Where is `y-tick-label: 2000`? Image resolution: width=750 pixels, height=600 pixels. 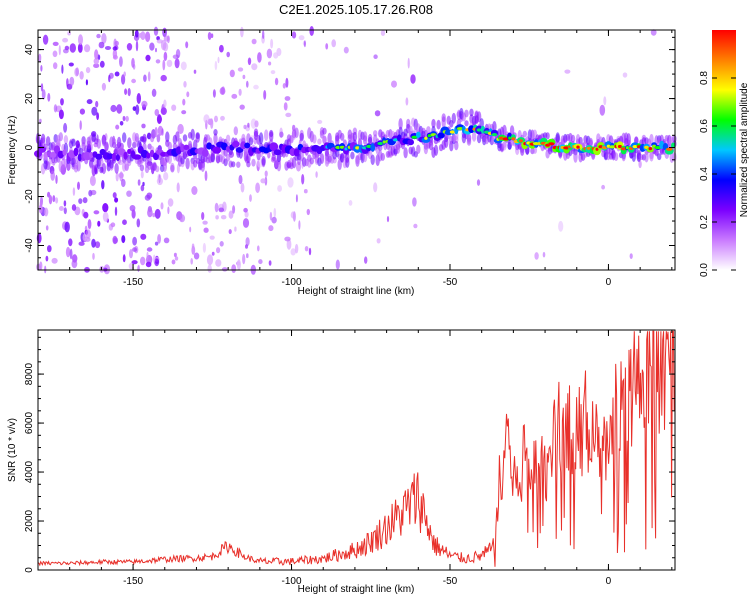
y-tick-label: 2000 is located at coordinates (29, 520).